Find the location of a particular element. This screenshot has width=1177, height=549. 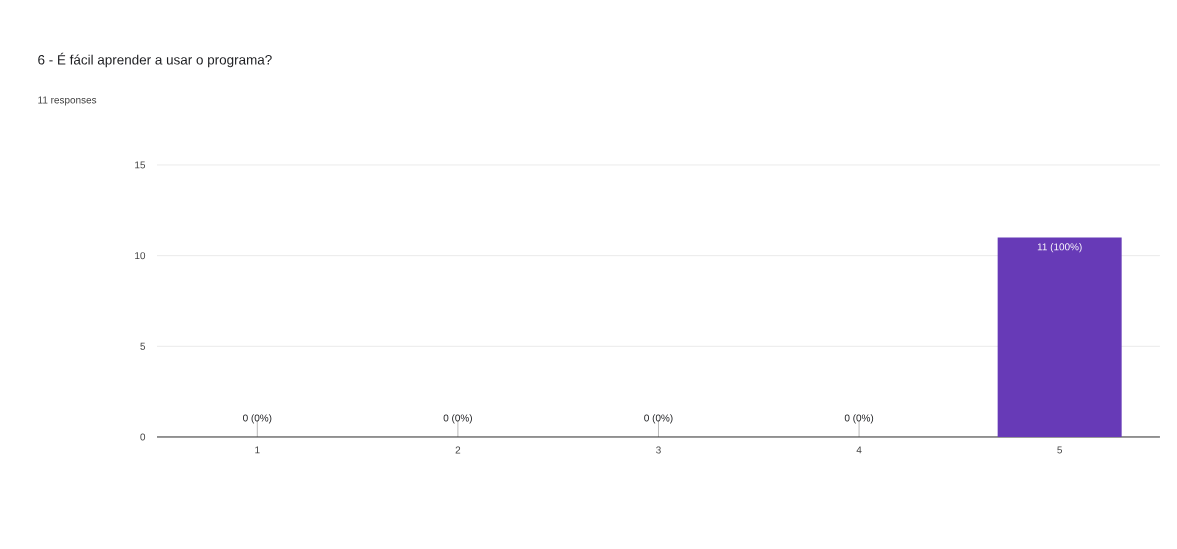

y-tick-label: 0 is located at coordinates (143, 437).